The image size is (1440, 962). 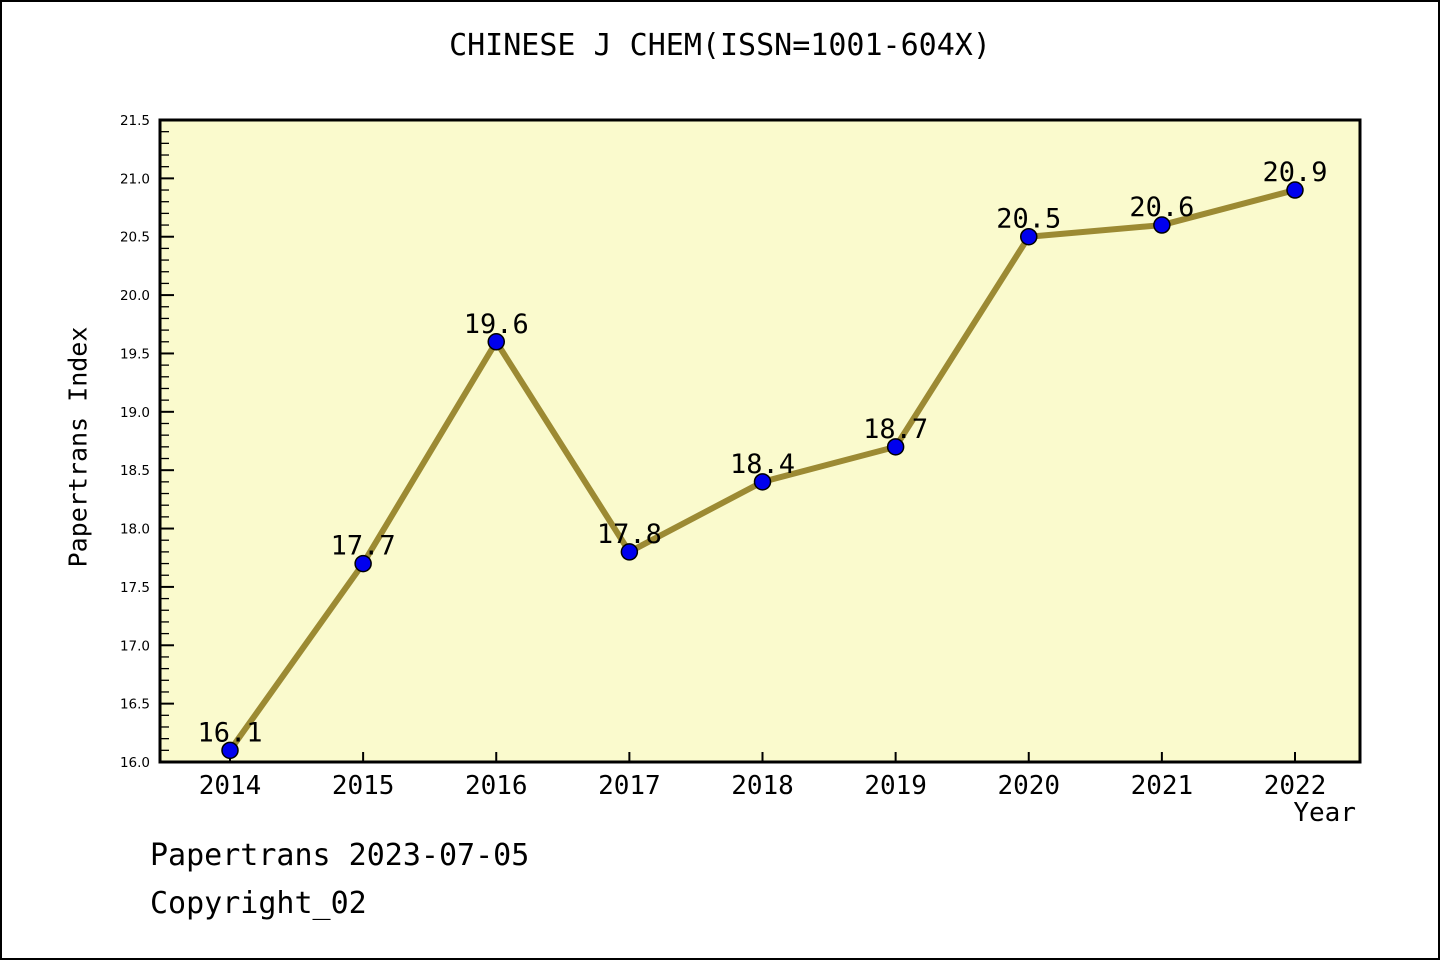 I want to click on x-tick-label: 2022, so click(x=1295, y=786).